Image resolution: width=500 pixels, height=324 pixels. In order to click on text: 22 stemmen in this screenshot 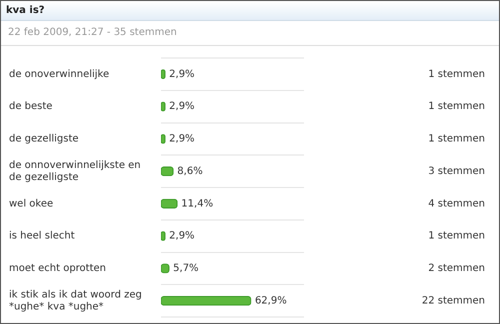, I will do `click(453, 300)`.